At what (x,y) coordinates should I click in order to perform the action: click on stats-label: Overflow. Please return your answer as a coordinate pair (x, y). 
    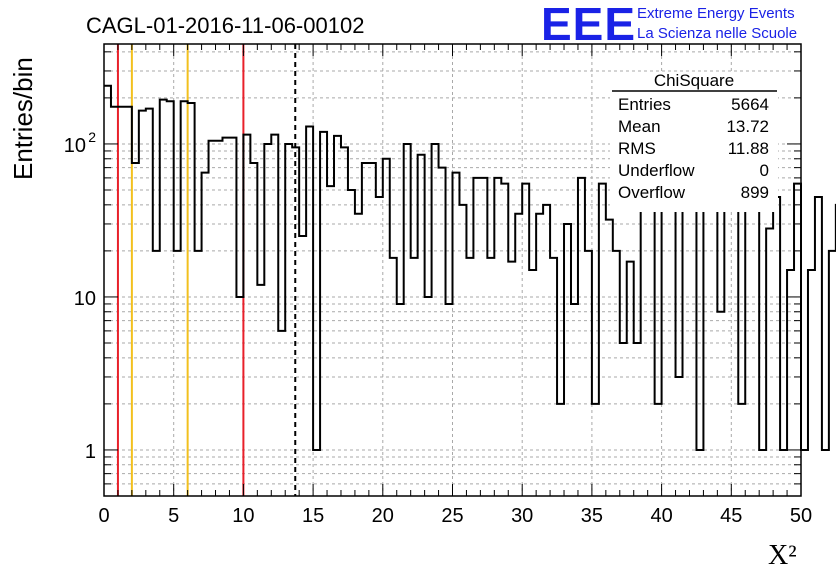
    Looking at the image, I should click on (652, 192).